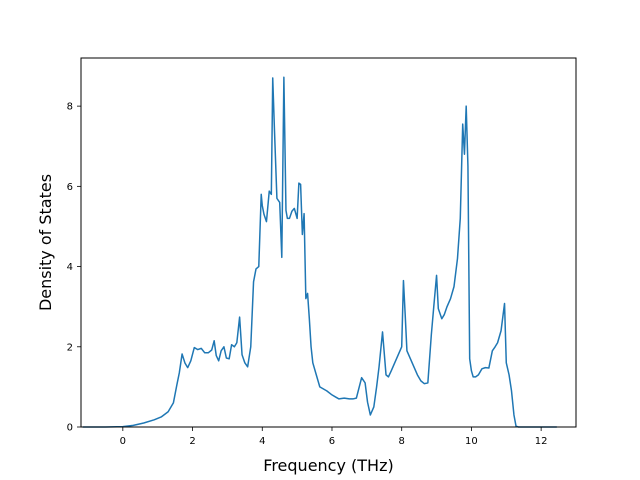 The image size is (640, 480). What do you see at coordinates (70, 347) in the screenshot?
I see `y-tick-label: 2` at bounding box center [70, 347].